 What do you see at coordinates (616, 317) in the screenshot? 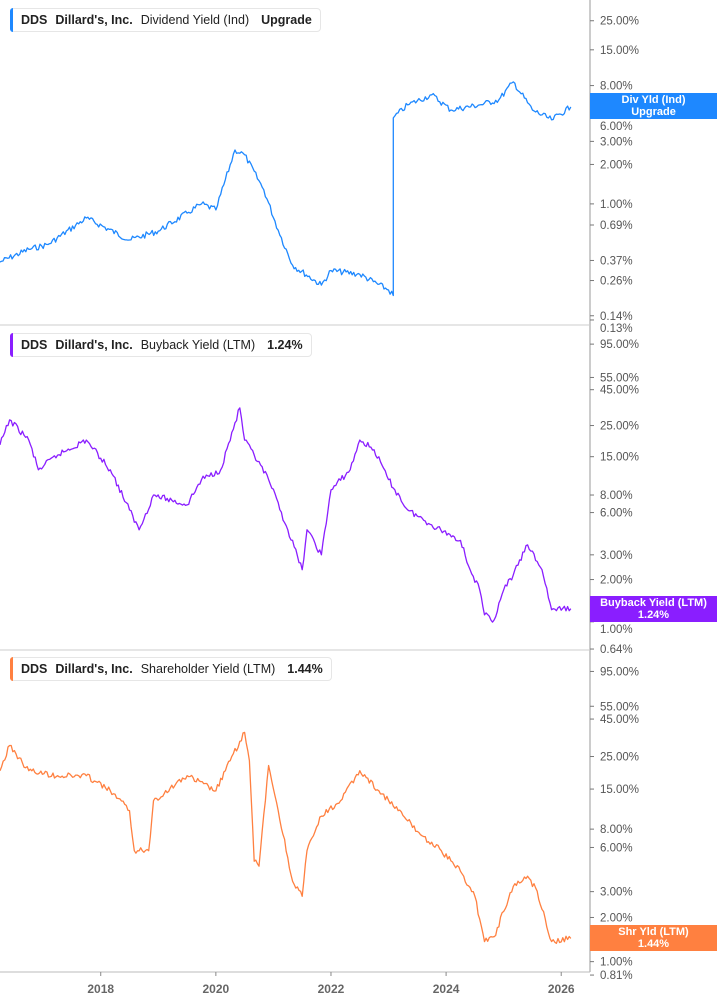
I see `y-tick-label: 0.14%` at bounding box center [616, 317].